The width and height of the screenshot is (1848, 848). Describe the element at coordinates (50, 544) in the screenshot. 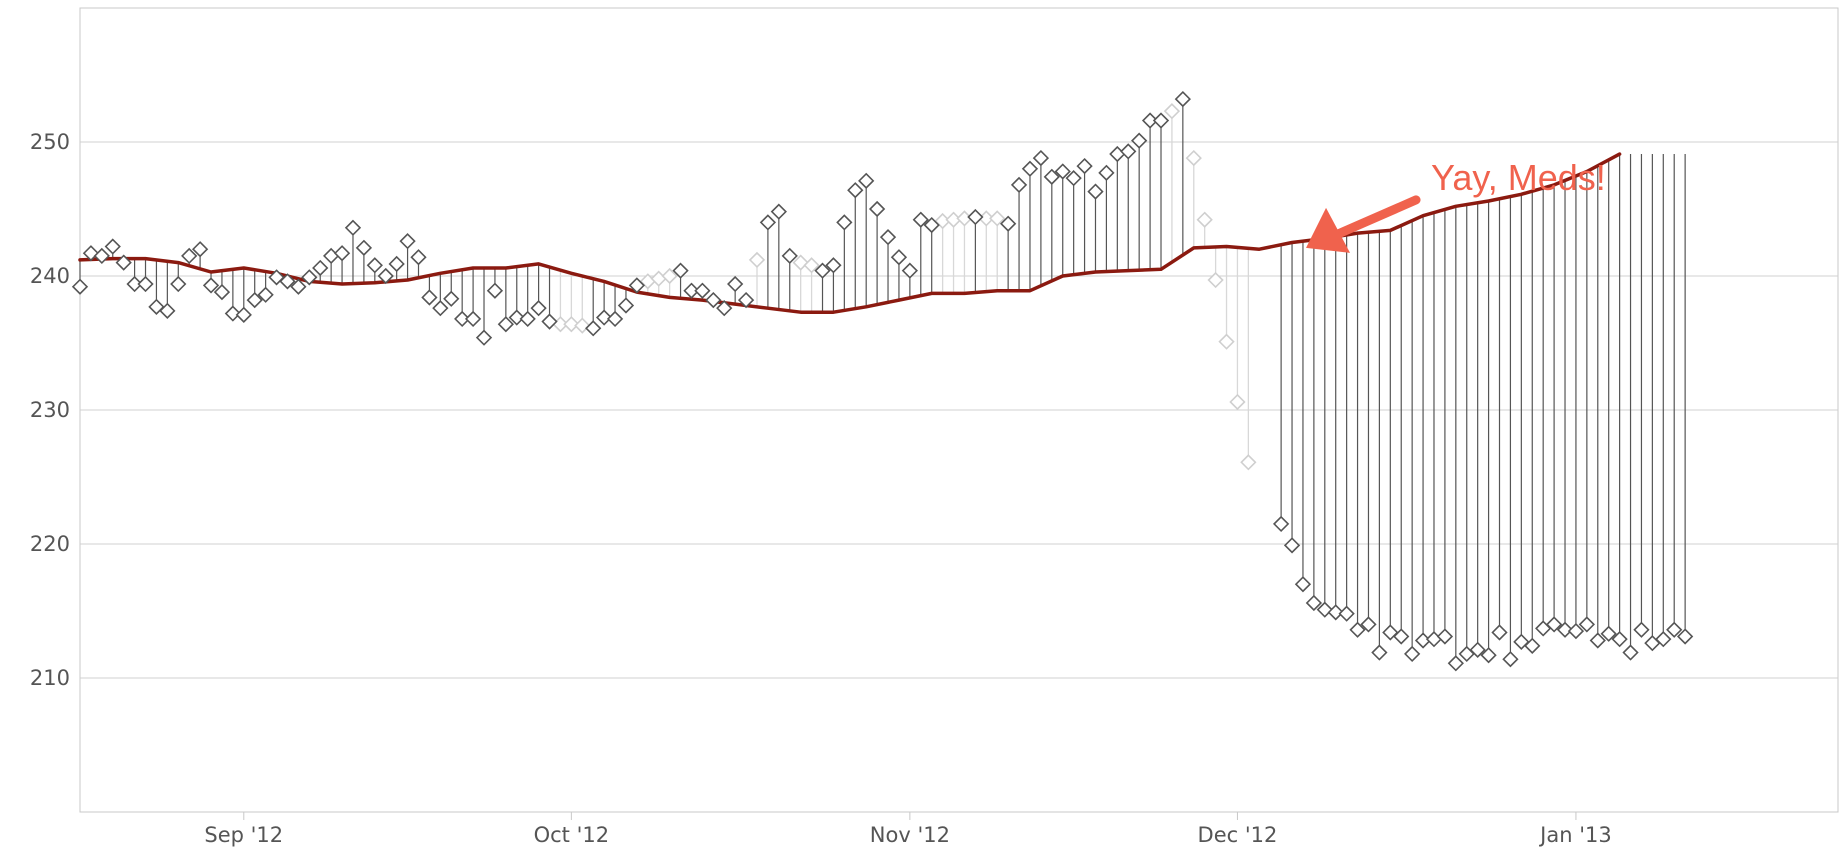

I see `y-tick-label: 220` at that location.